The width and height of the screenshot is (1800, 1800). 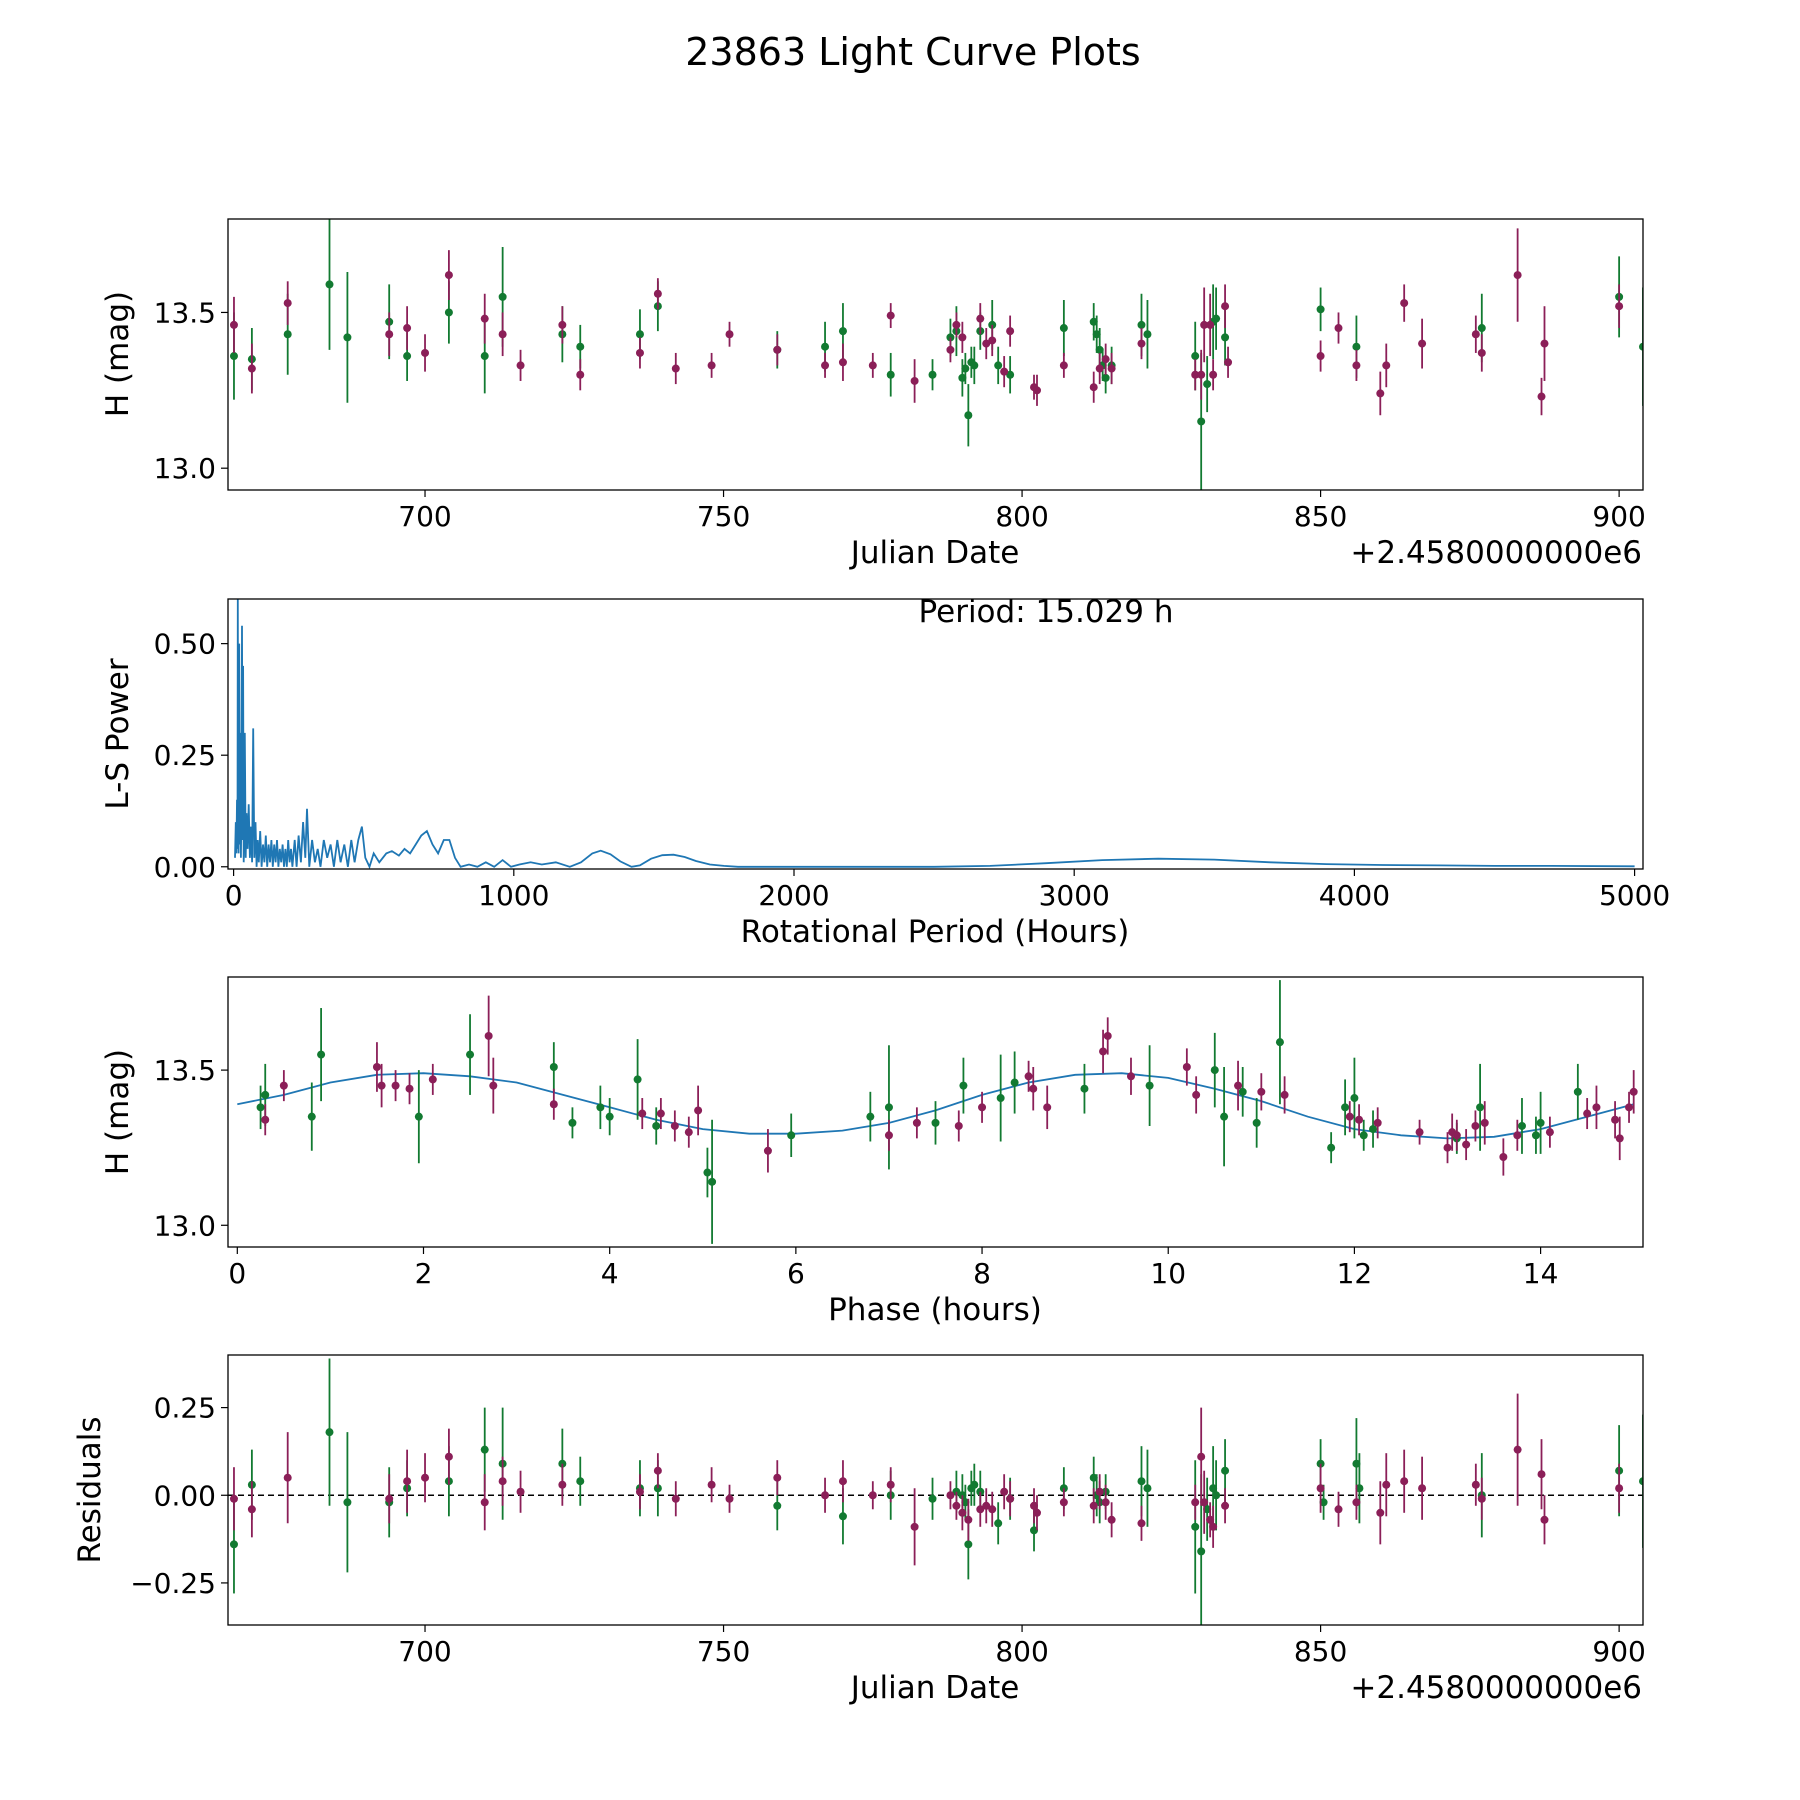 I want to click on residuals-marks, so click(x=935, y=1491).